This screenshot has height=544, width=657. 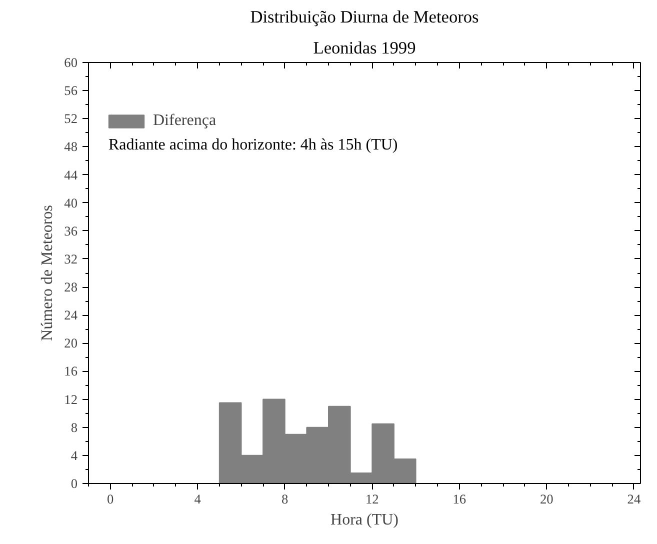 What do you see at coordinates (71, 174) in the screenshot?
I see `y-tick-label: 44` at bounding box center [71, 174].